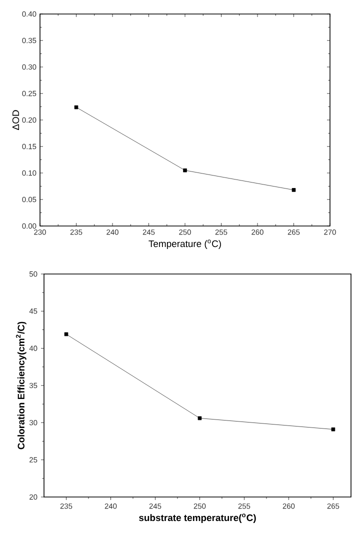  I want to click on y-axis-title: Coloration Efficiency(cm$^{2}$/C), so click(21, 386).